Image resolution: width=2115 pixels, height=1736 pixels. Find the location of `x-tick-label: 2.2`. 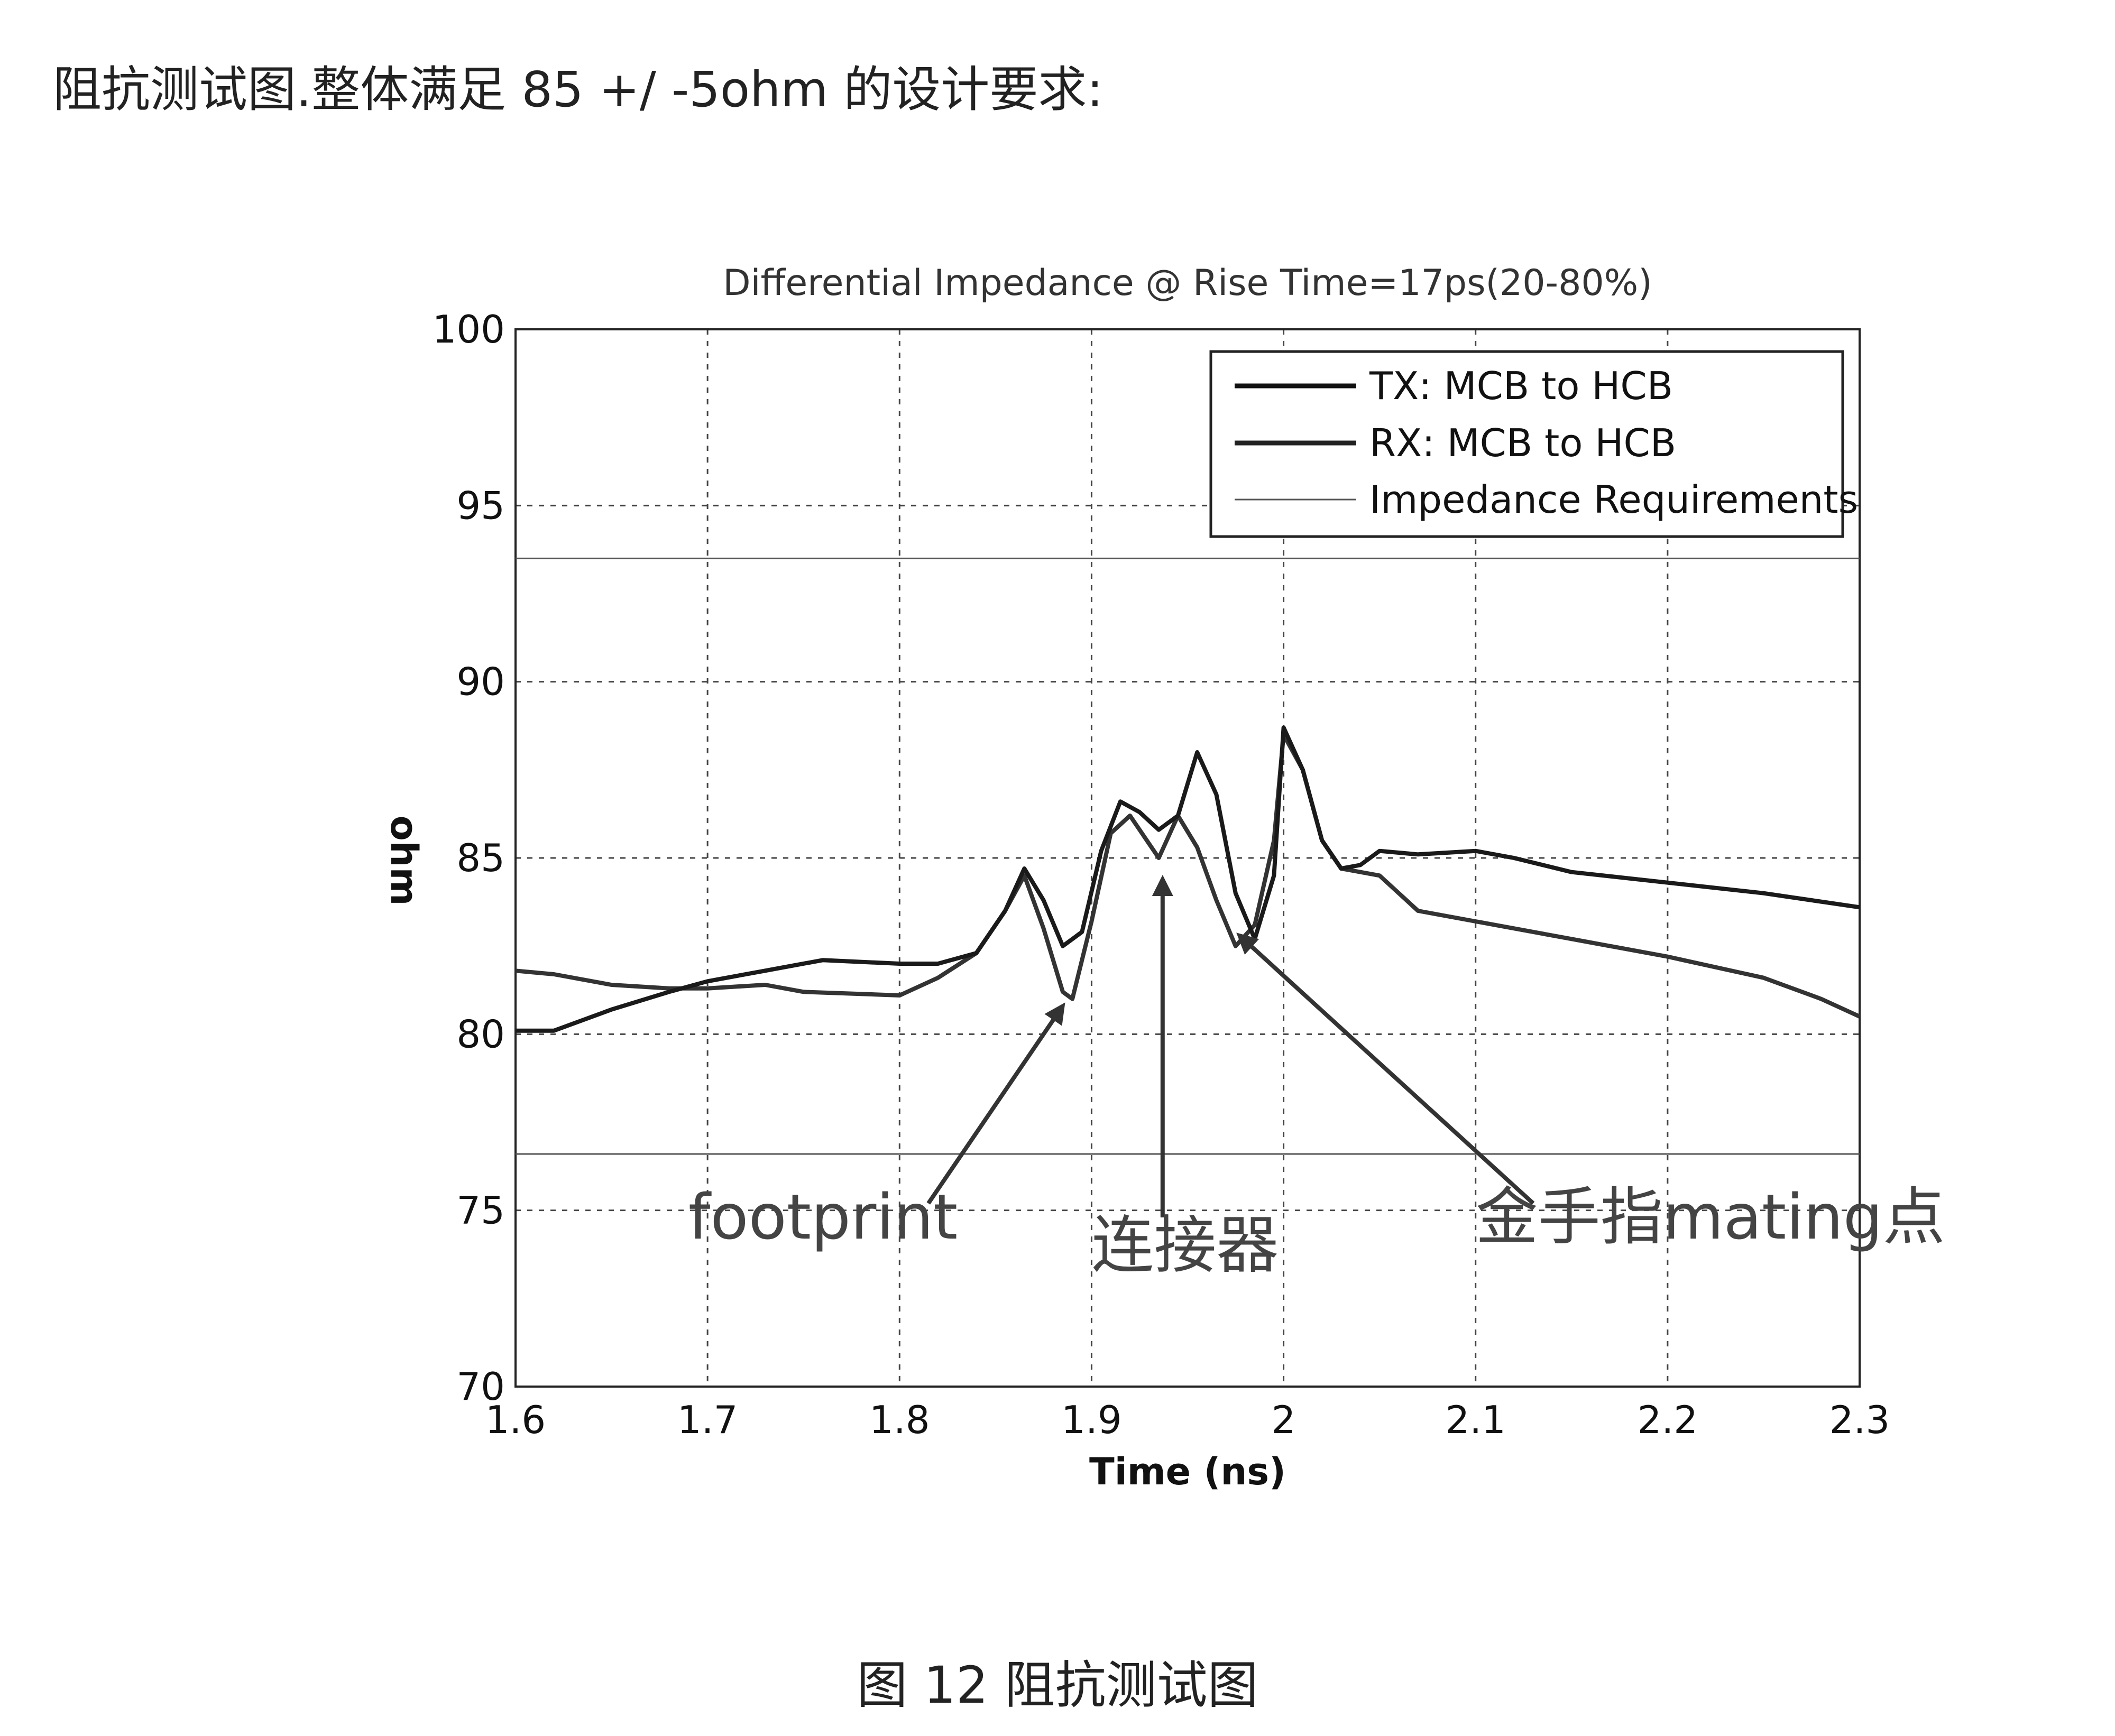

x-tick-label: 2.2 is located at coordinates (1668, 1420).